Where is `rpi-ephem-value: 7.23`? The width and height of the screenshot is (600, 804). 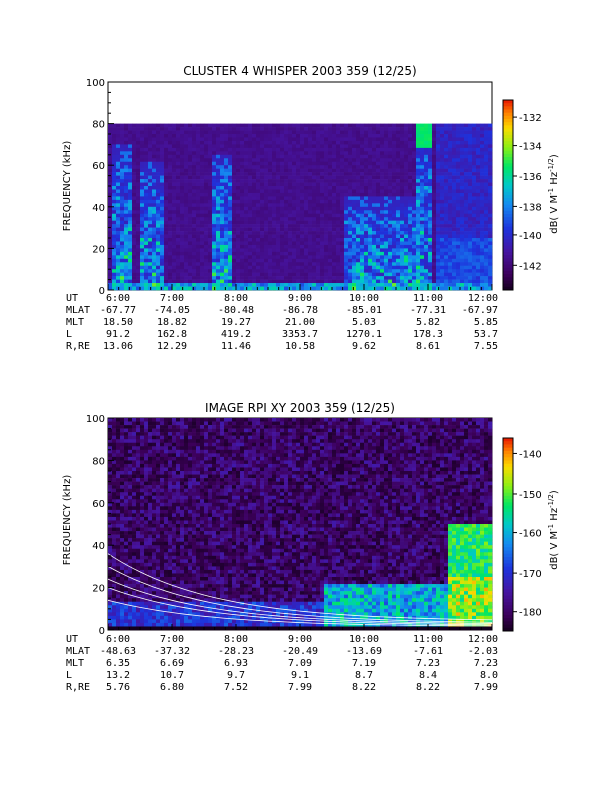 rpi-ephem-value: 7.23 is located at coordinates (486, 663).